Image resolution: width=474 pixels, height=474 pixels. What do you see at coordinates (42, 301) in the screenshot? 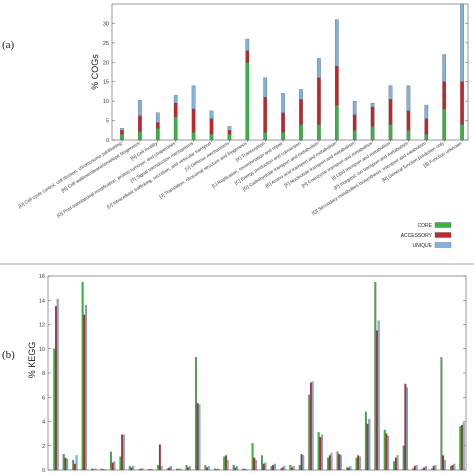
I see `kegg-y-tick-label: 14` at bounding box center [42, 301].